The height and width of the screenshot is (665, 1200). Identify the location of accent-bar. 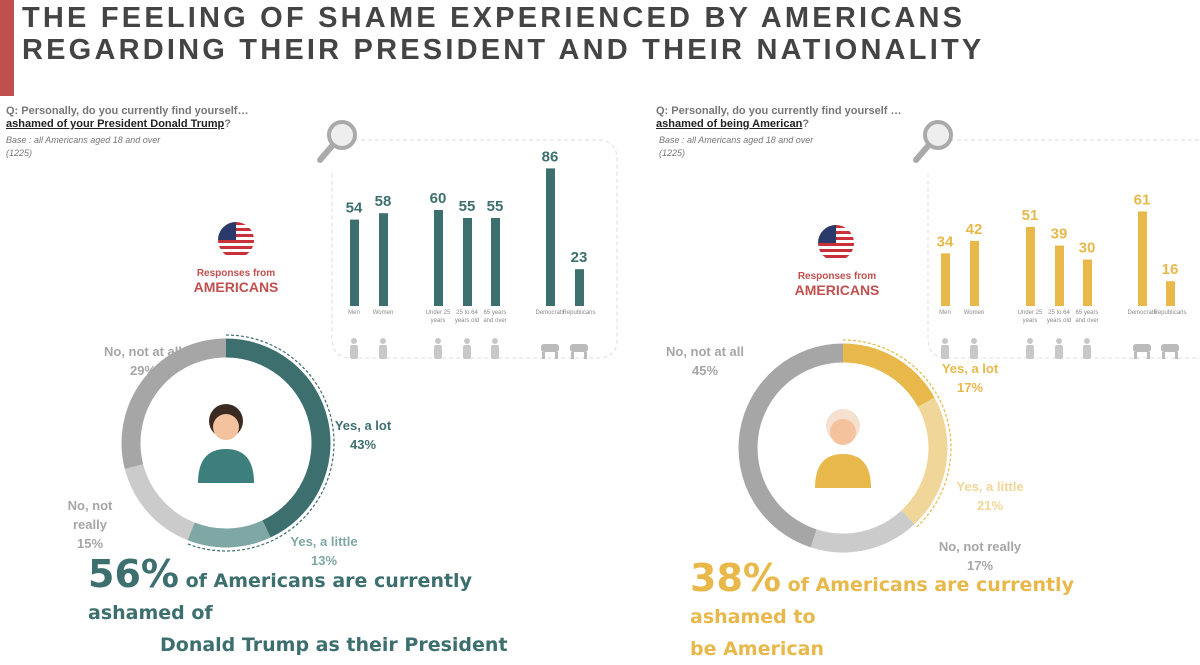
(7, 48).